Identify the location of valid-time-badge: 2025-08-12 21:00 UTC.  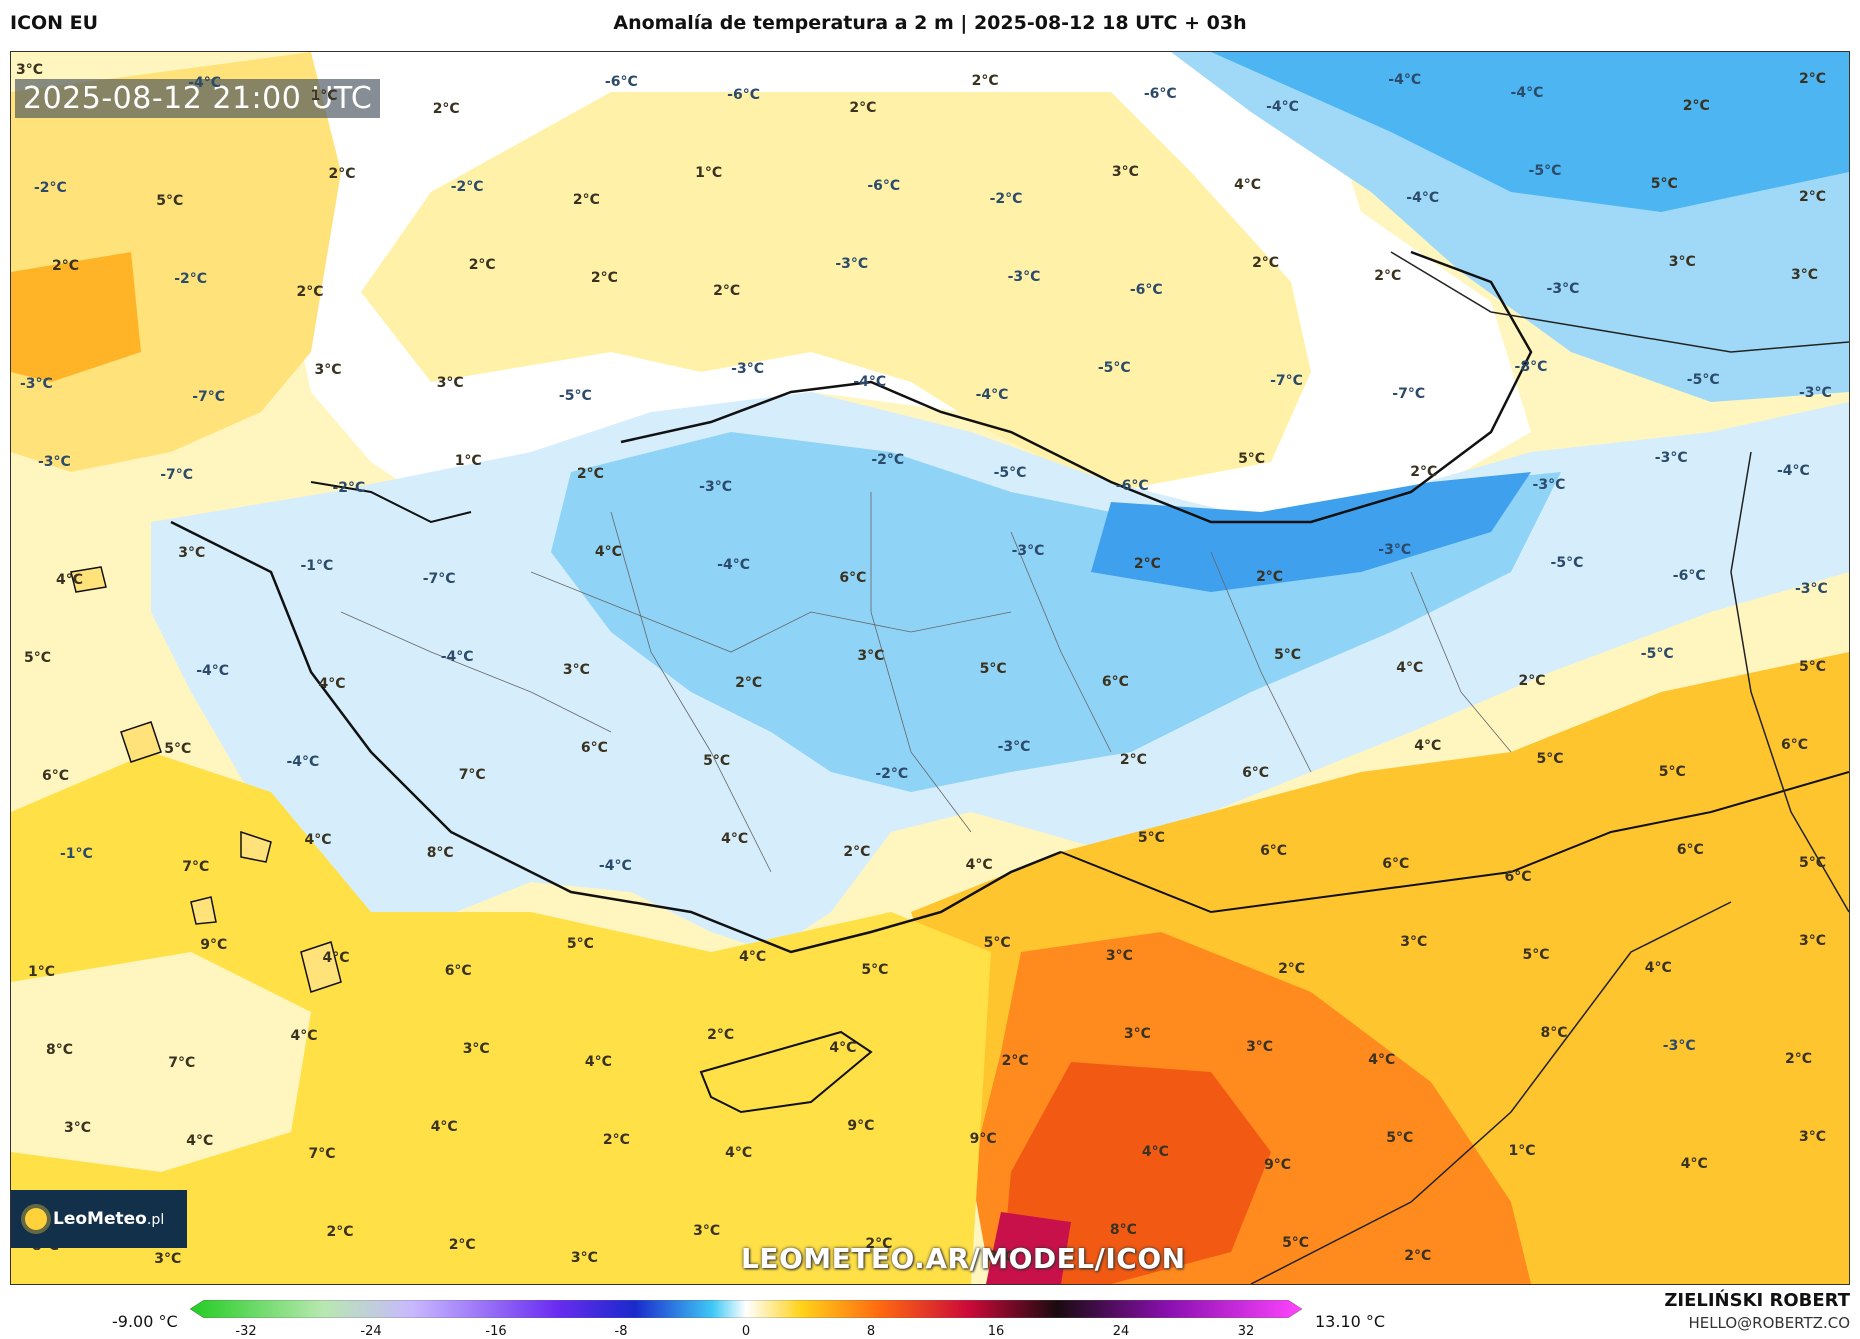
(198, 98).